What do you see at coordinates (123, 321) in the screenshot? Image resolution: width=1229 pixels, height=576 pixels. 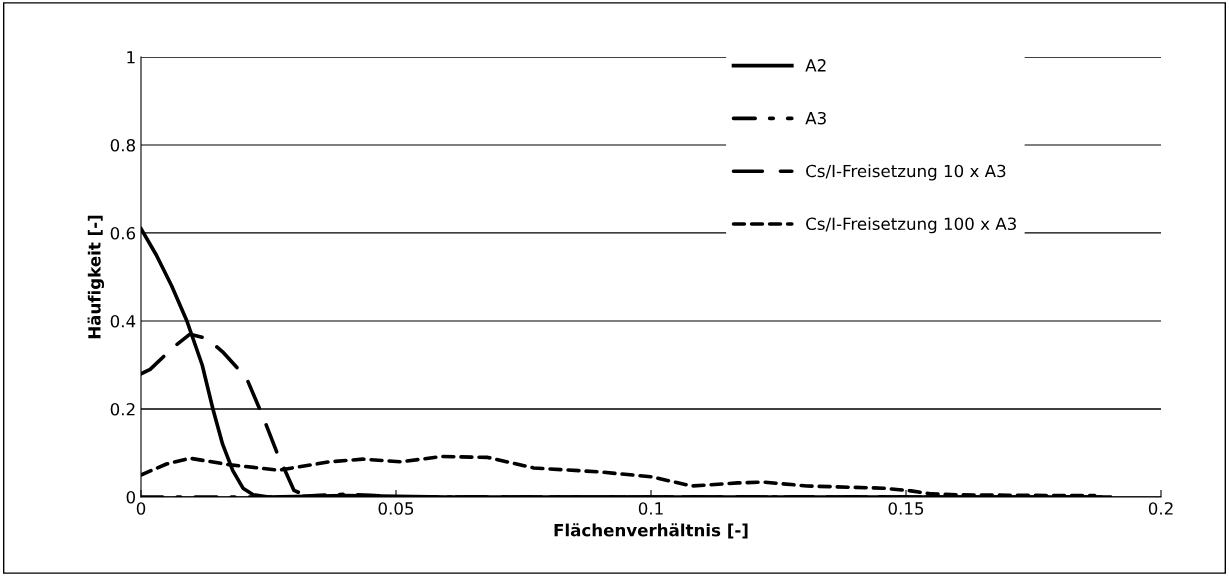 I see `y-tick-label: 0.4` at bounding box center [123, 321].